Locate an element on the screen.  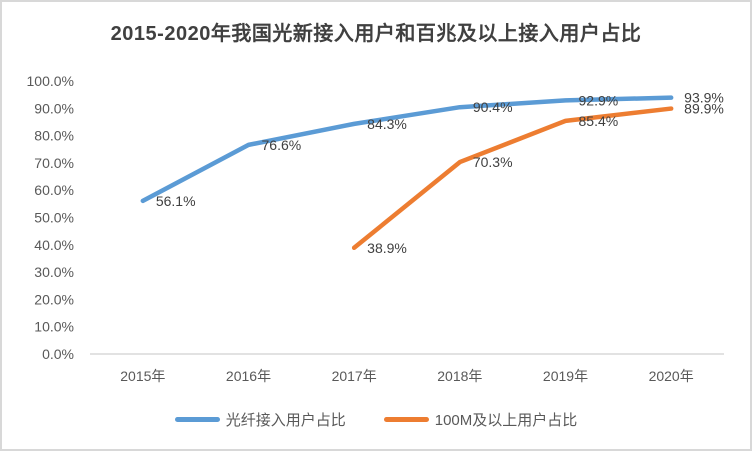
legend-item-100m: 100M及以上用户占比 is located at coordinates (480, 419).